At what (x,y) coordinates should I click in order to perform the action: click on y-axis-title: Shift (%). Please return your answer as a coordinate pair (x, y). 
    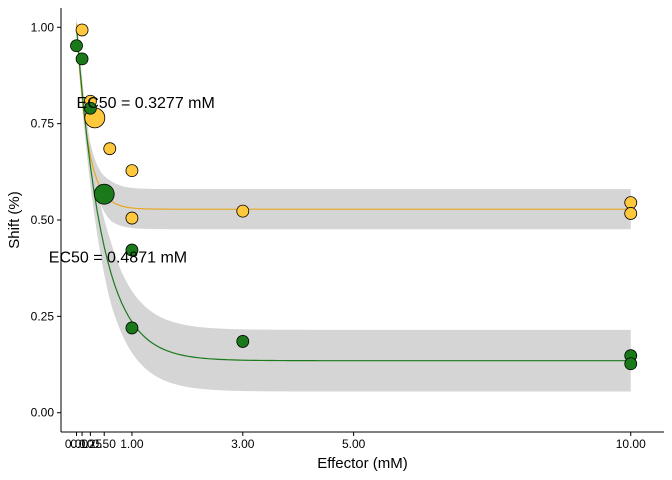
    Looking at the image, I should click on (14, 220).